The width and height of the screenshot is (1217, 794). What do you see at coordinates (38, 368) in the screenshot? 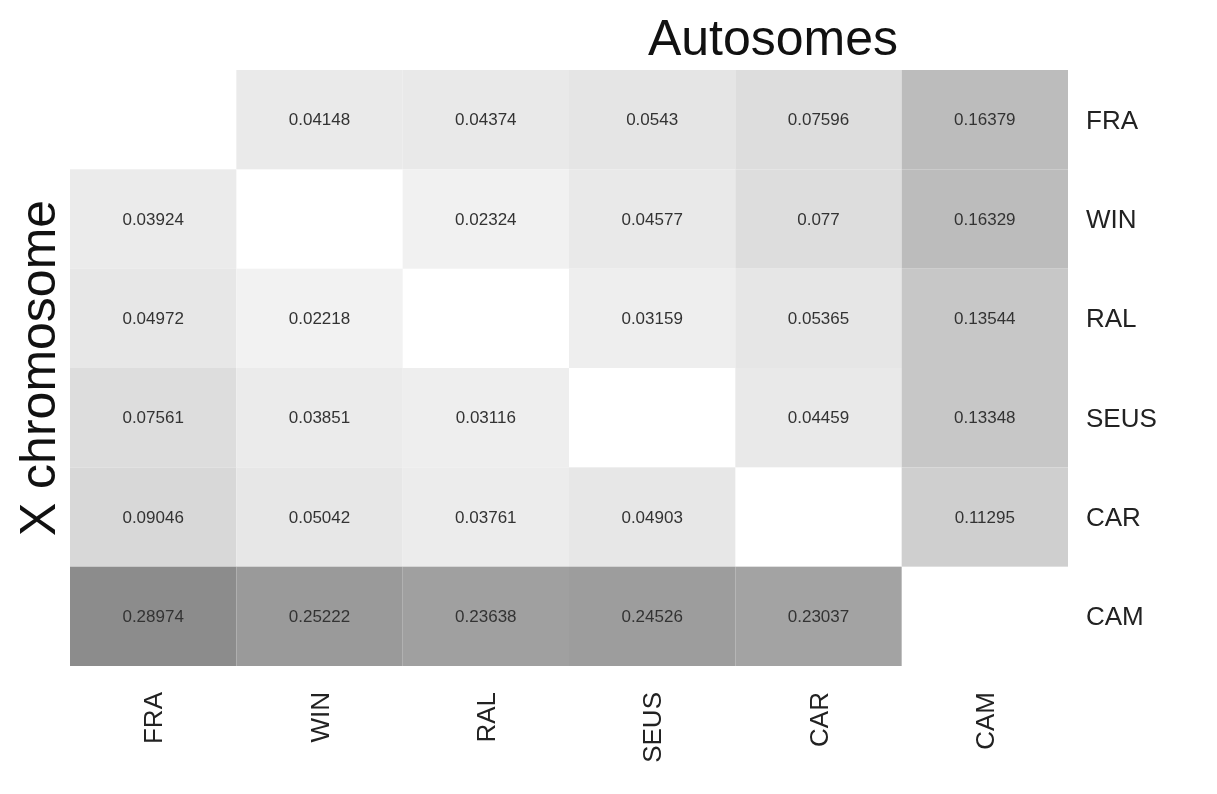
I see `y-axis-title: X chromosome` at bounding box center [38, 368].